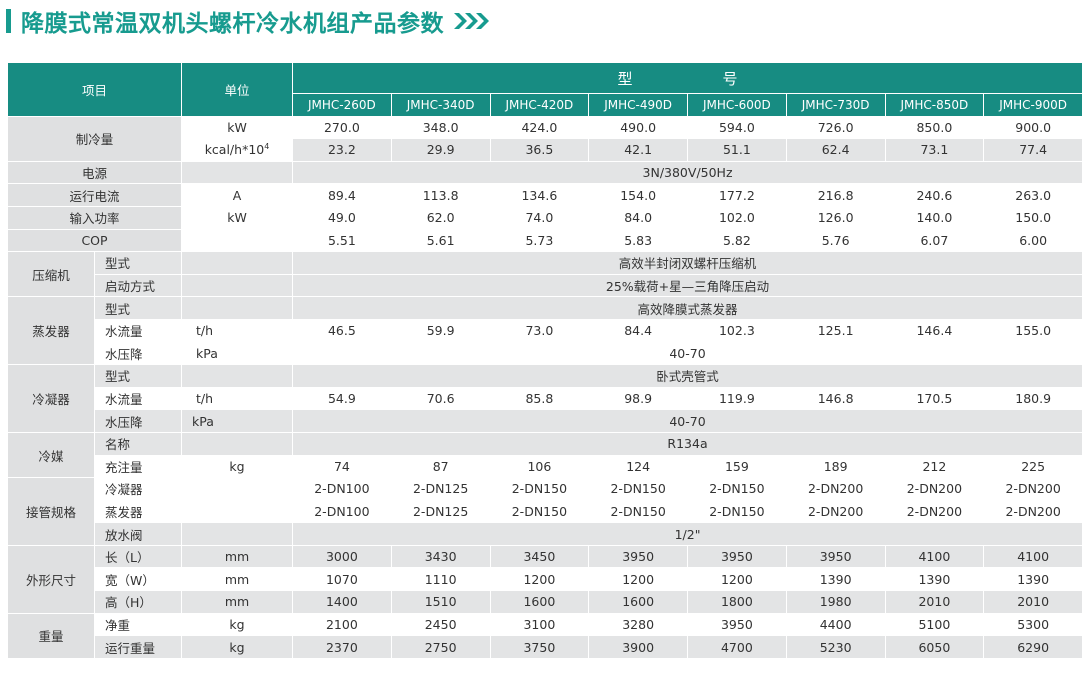 Image resolution: width=1089 pixels, height=675 pixels. I want to click on cond-flow-cell: 85.8, so click(539, 398).